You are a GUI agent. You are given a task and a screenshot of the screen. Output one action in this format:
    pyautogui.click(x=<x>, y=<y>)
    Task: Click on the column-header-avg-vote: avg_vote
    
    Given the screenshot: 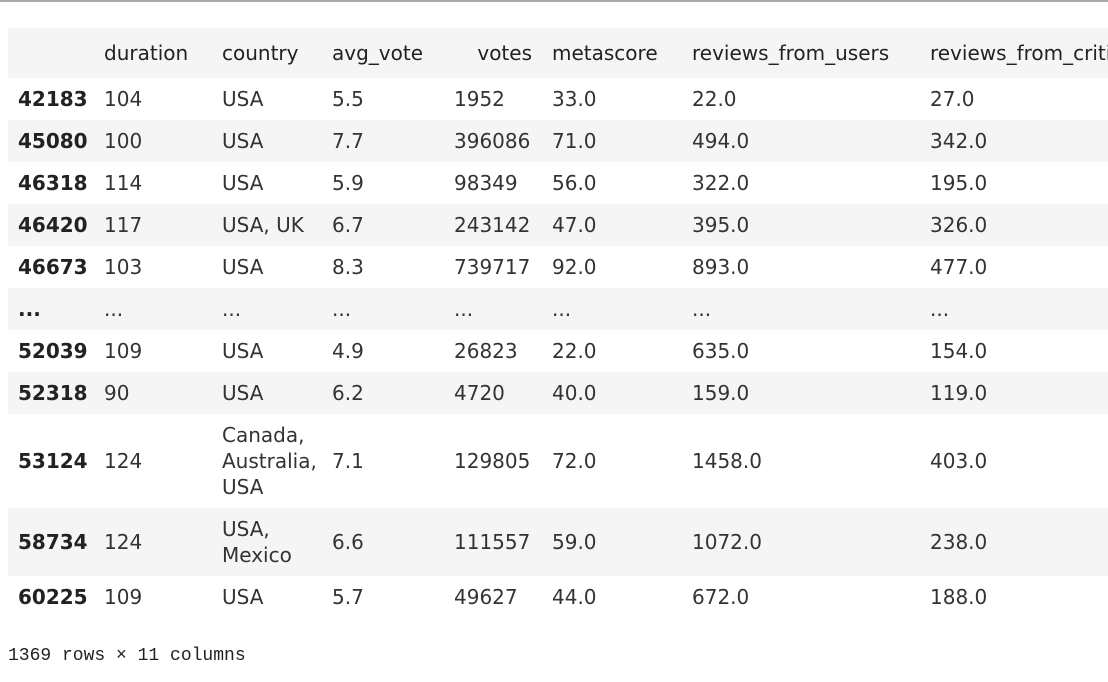 What is the action you would take?
    pyautogui.click(x=378, y=53)
    